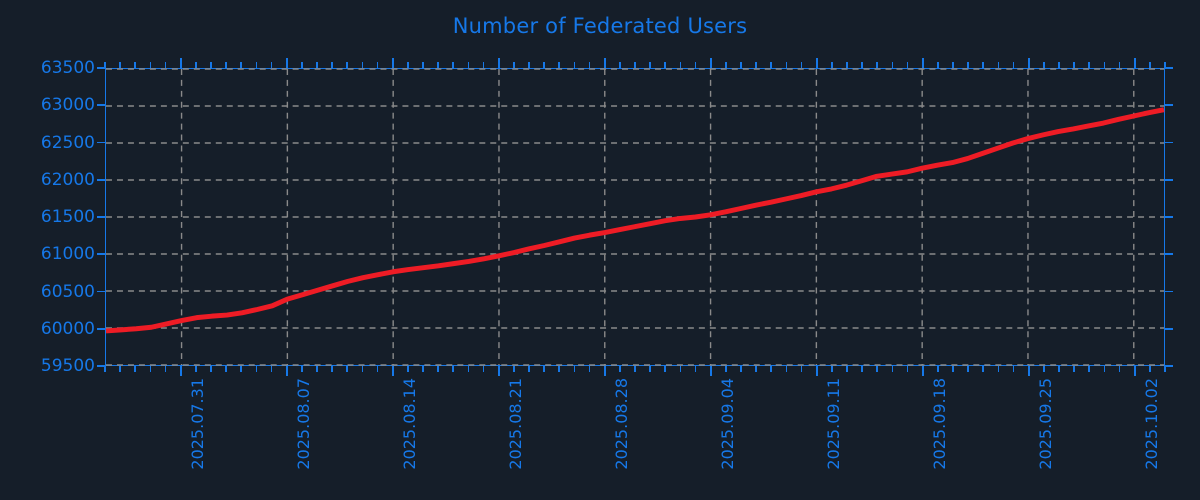  What do you see at coordinates (67, 291) in the screenshot?
I see `y-axis-tick-label: 60500` at bounding box center [67, 291].